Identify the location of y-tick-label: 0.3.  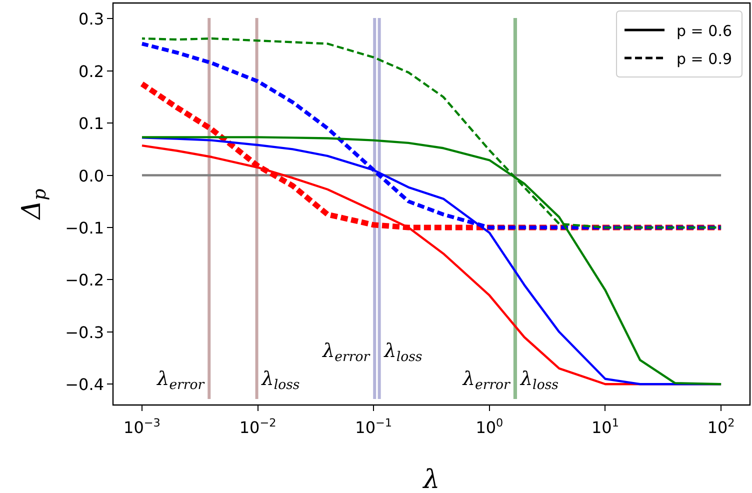
(91, 19).